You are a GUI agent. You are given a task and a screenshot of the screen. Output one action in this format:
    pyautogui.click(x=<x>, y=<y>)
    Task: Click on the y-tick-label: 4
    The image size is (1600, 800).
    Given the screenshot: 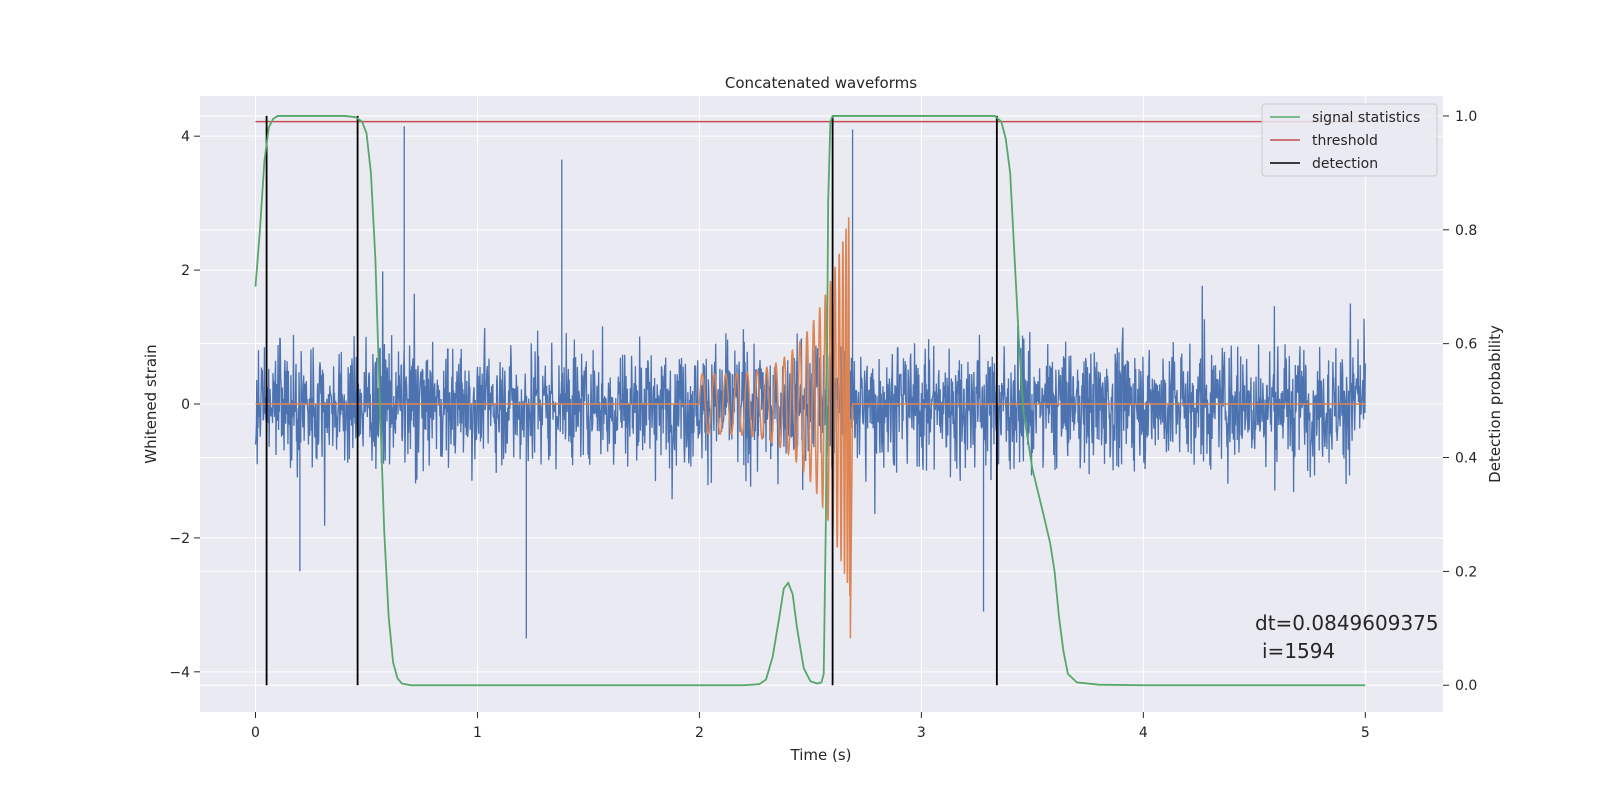 What is the action you would take?
    pyautogui.click(x=185, y=137)
    